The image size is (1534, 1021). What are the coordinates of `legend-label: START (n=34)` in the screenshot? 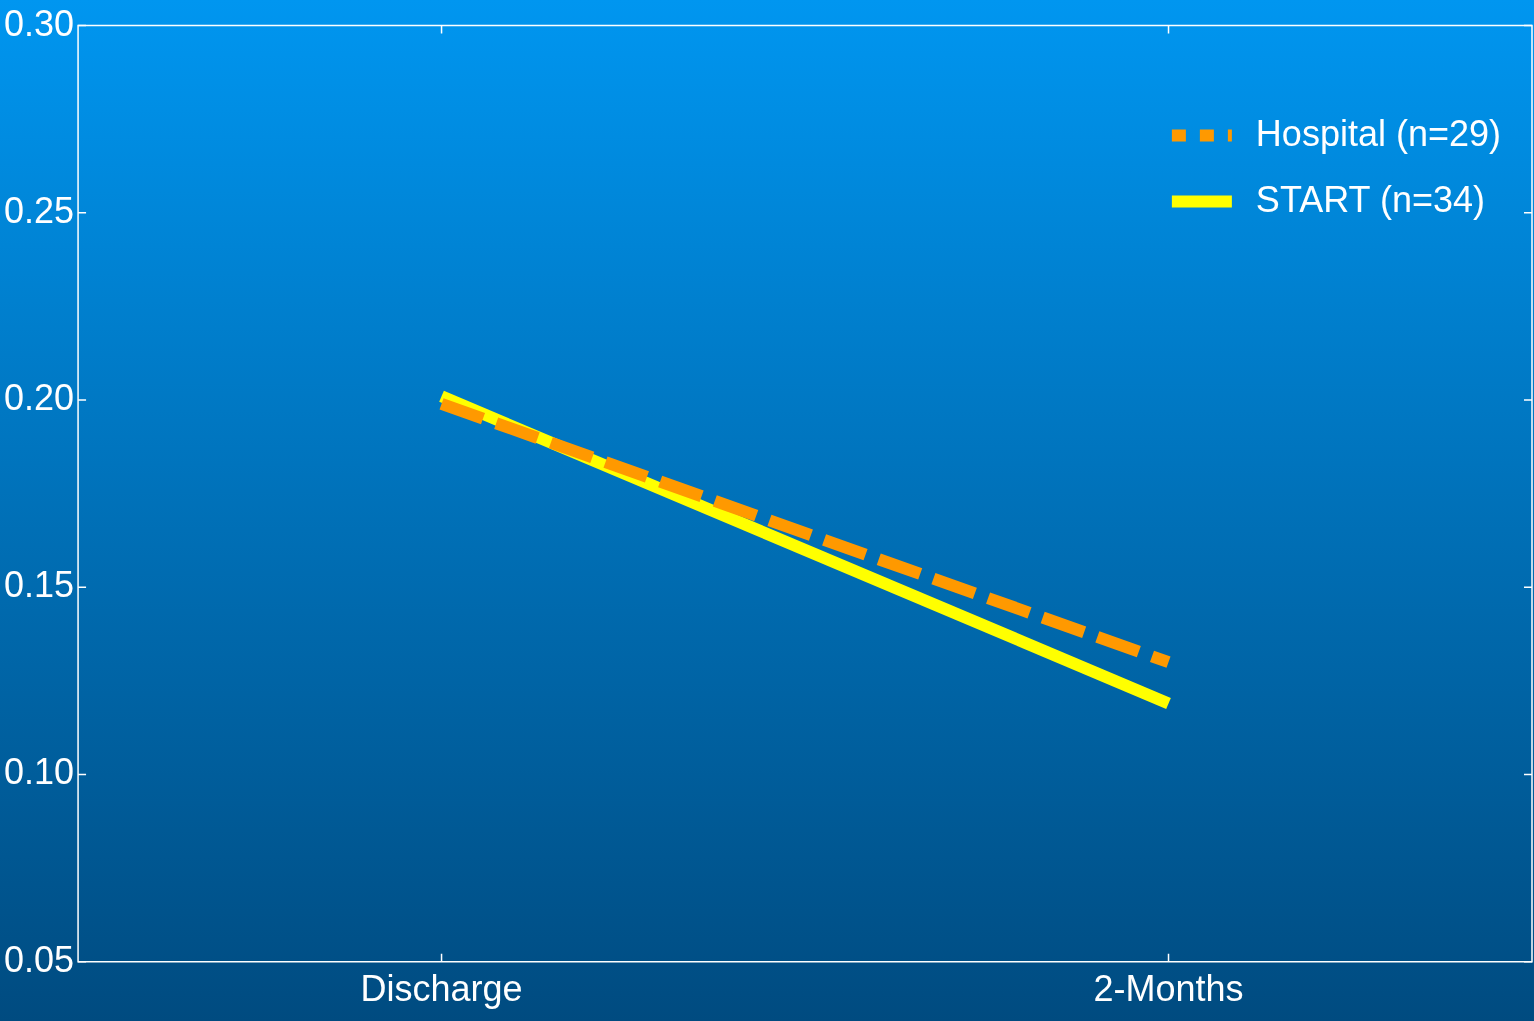 It's located at (1370, 199).